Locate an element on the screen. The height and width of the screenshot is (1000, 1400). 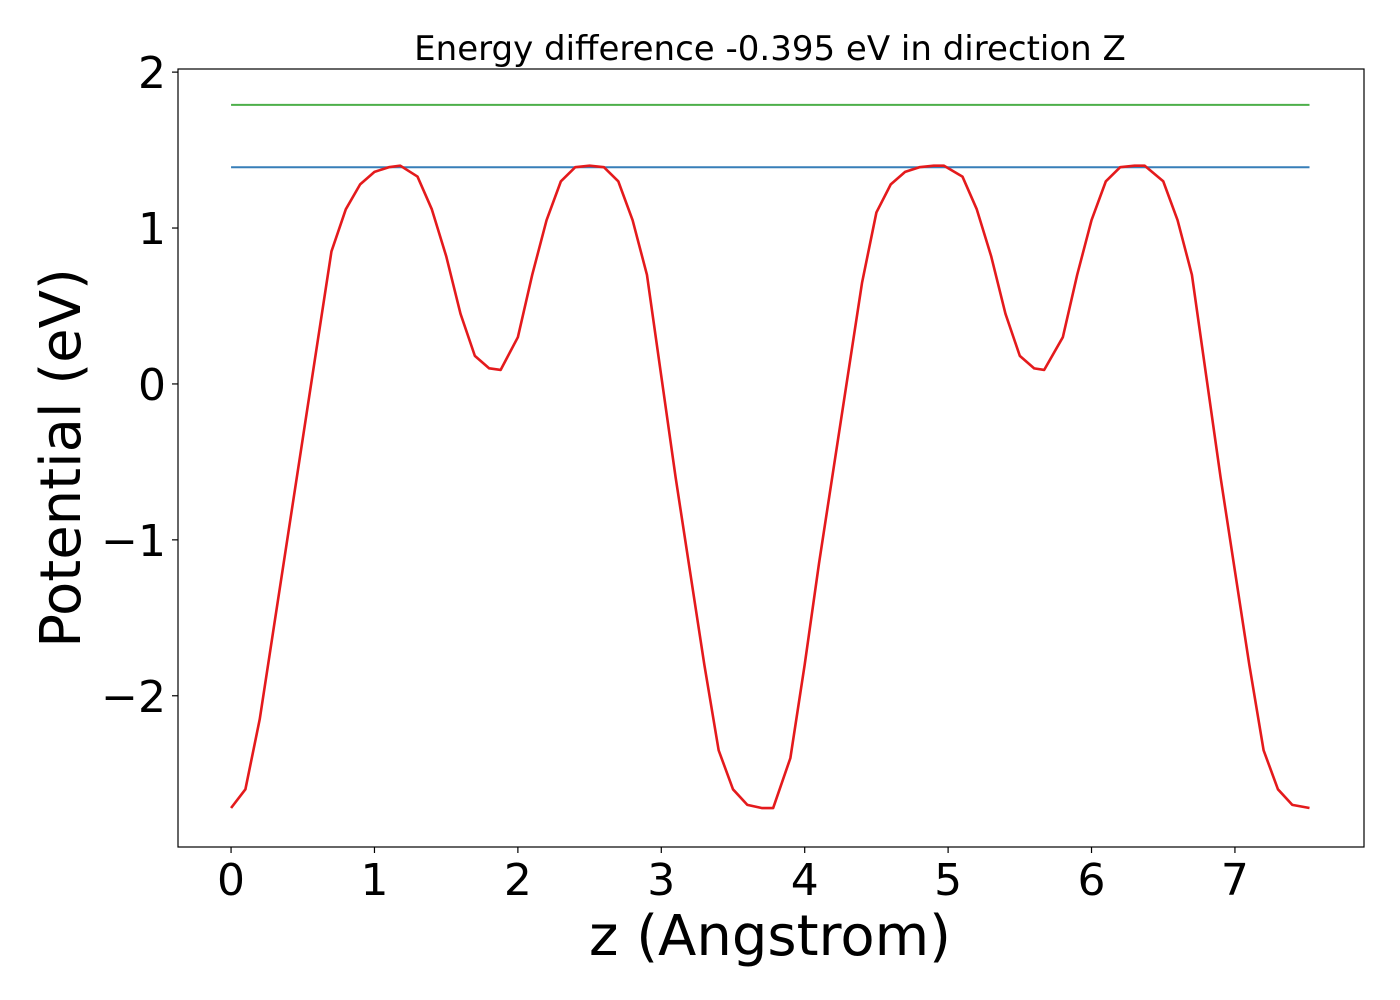
y-tick-label: −2 is located at coordinates (133, 697).